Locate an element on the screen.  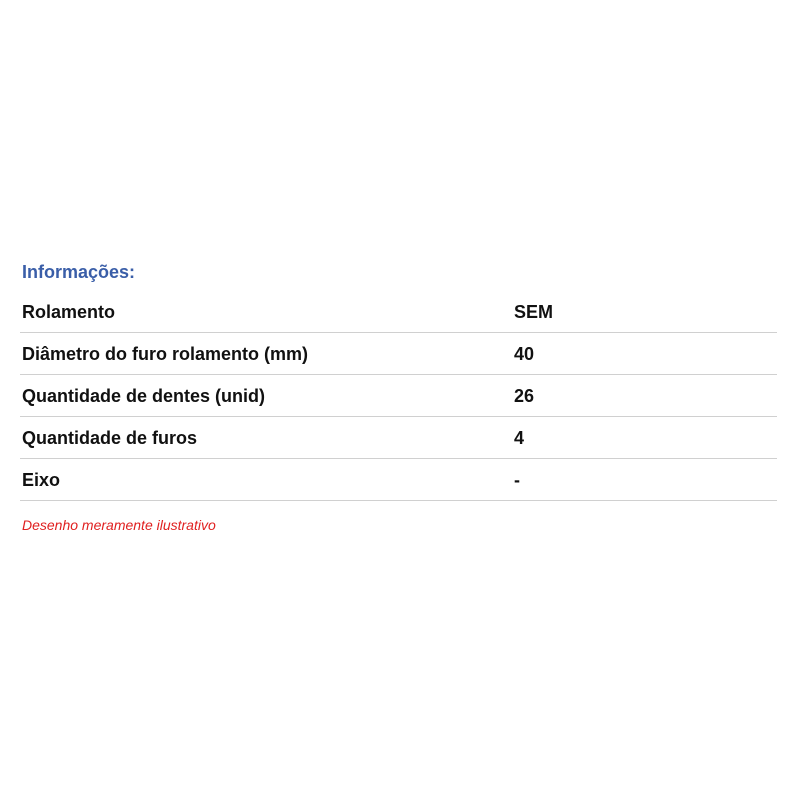
row-value: SEM is located at coordinates (534, 312).